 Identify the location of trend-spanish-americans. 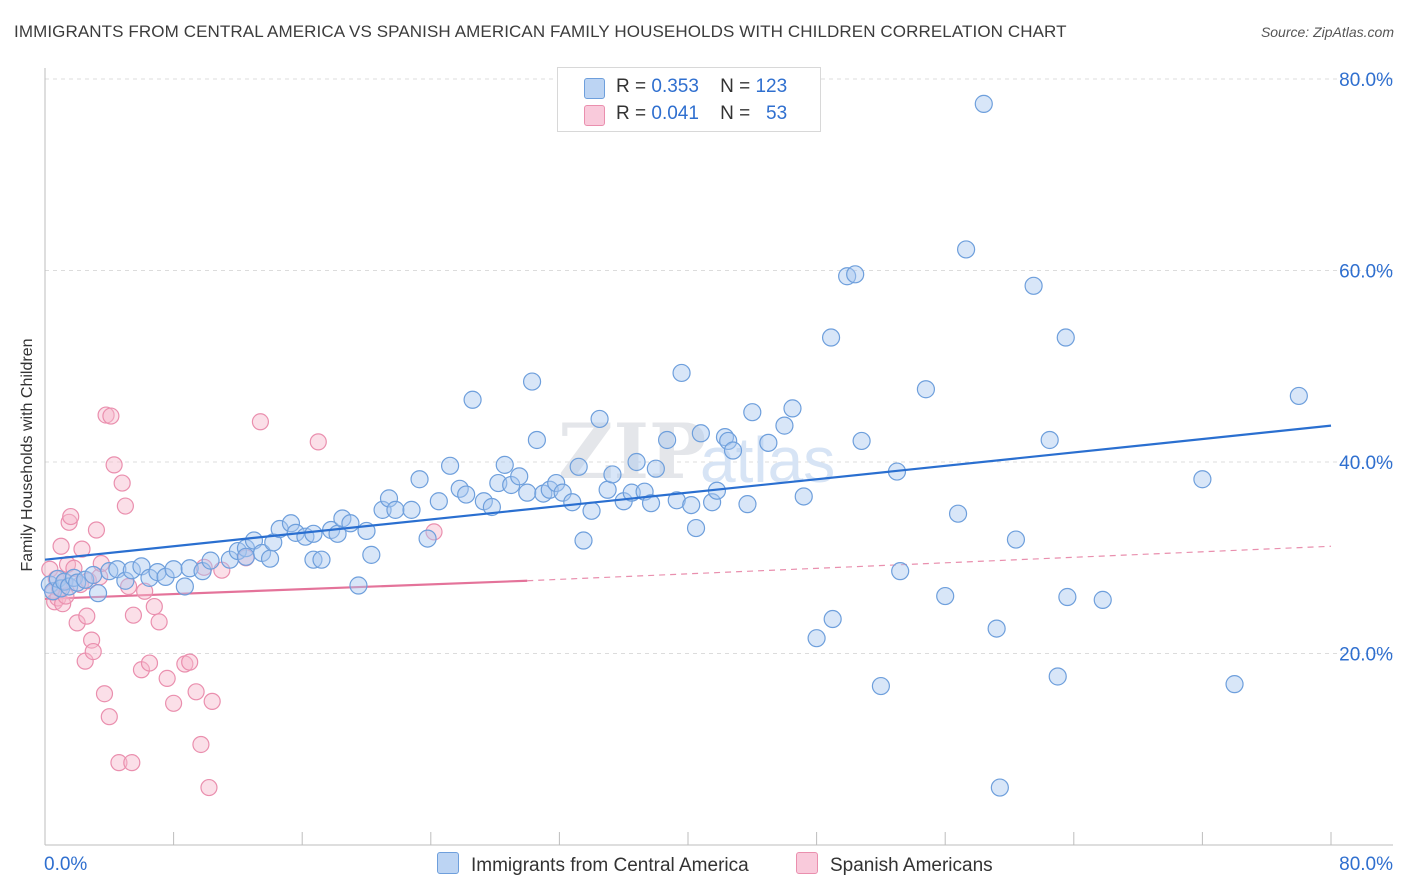
(688, 573).